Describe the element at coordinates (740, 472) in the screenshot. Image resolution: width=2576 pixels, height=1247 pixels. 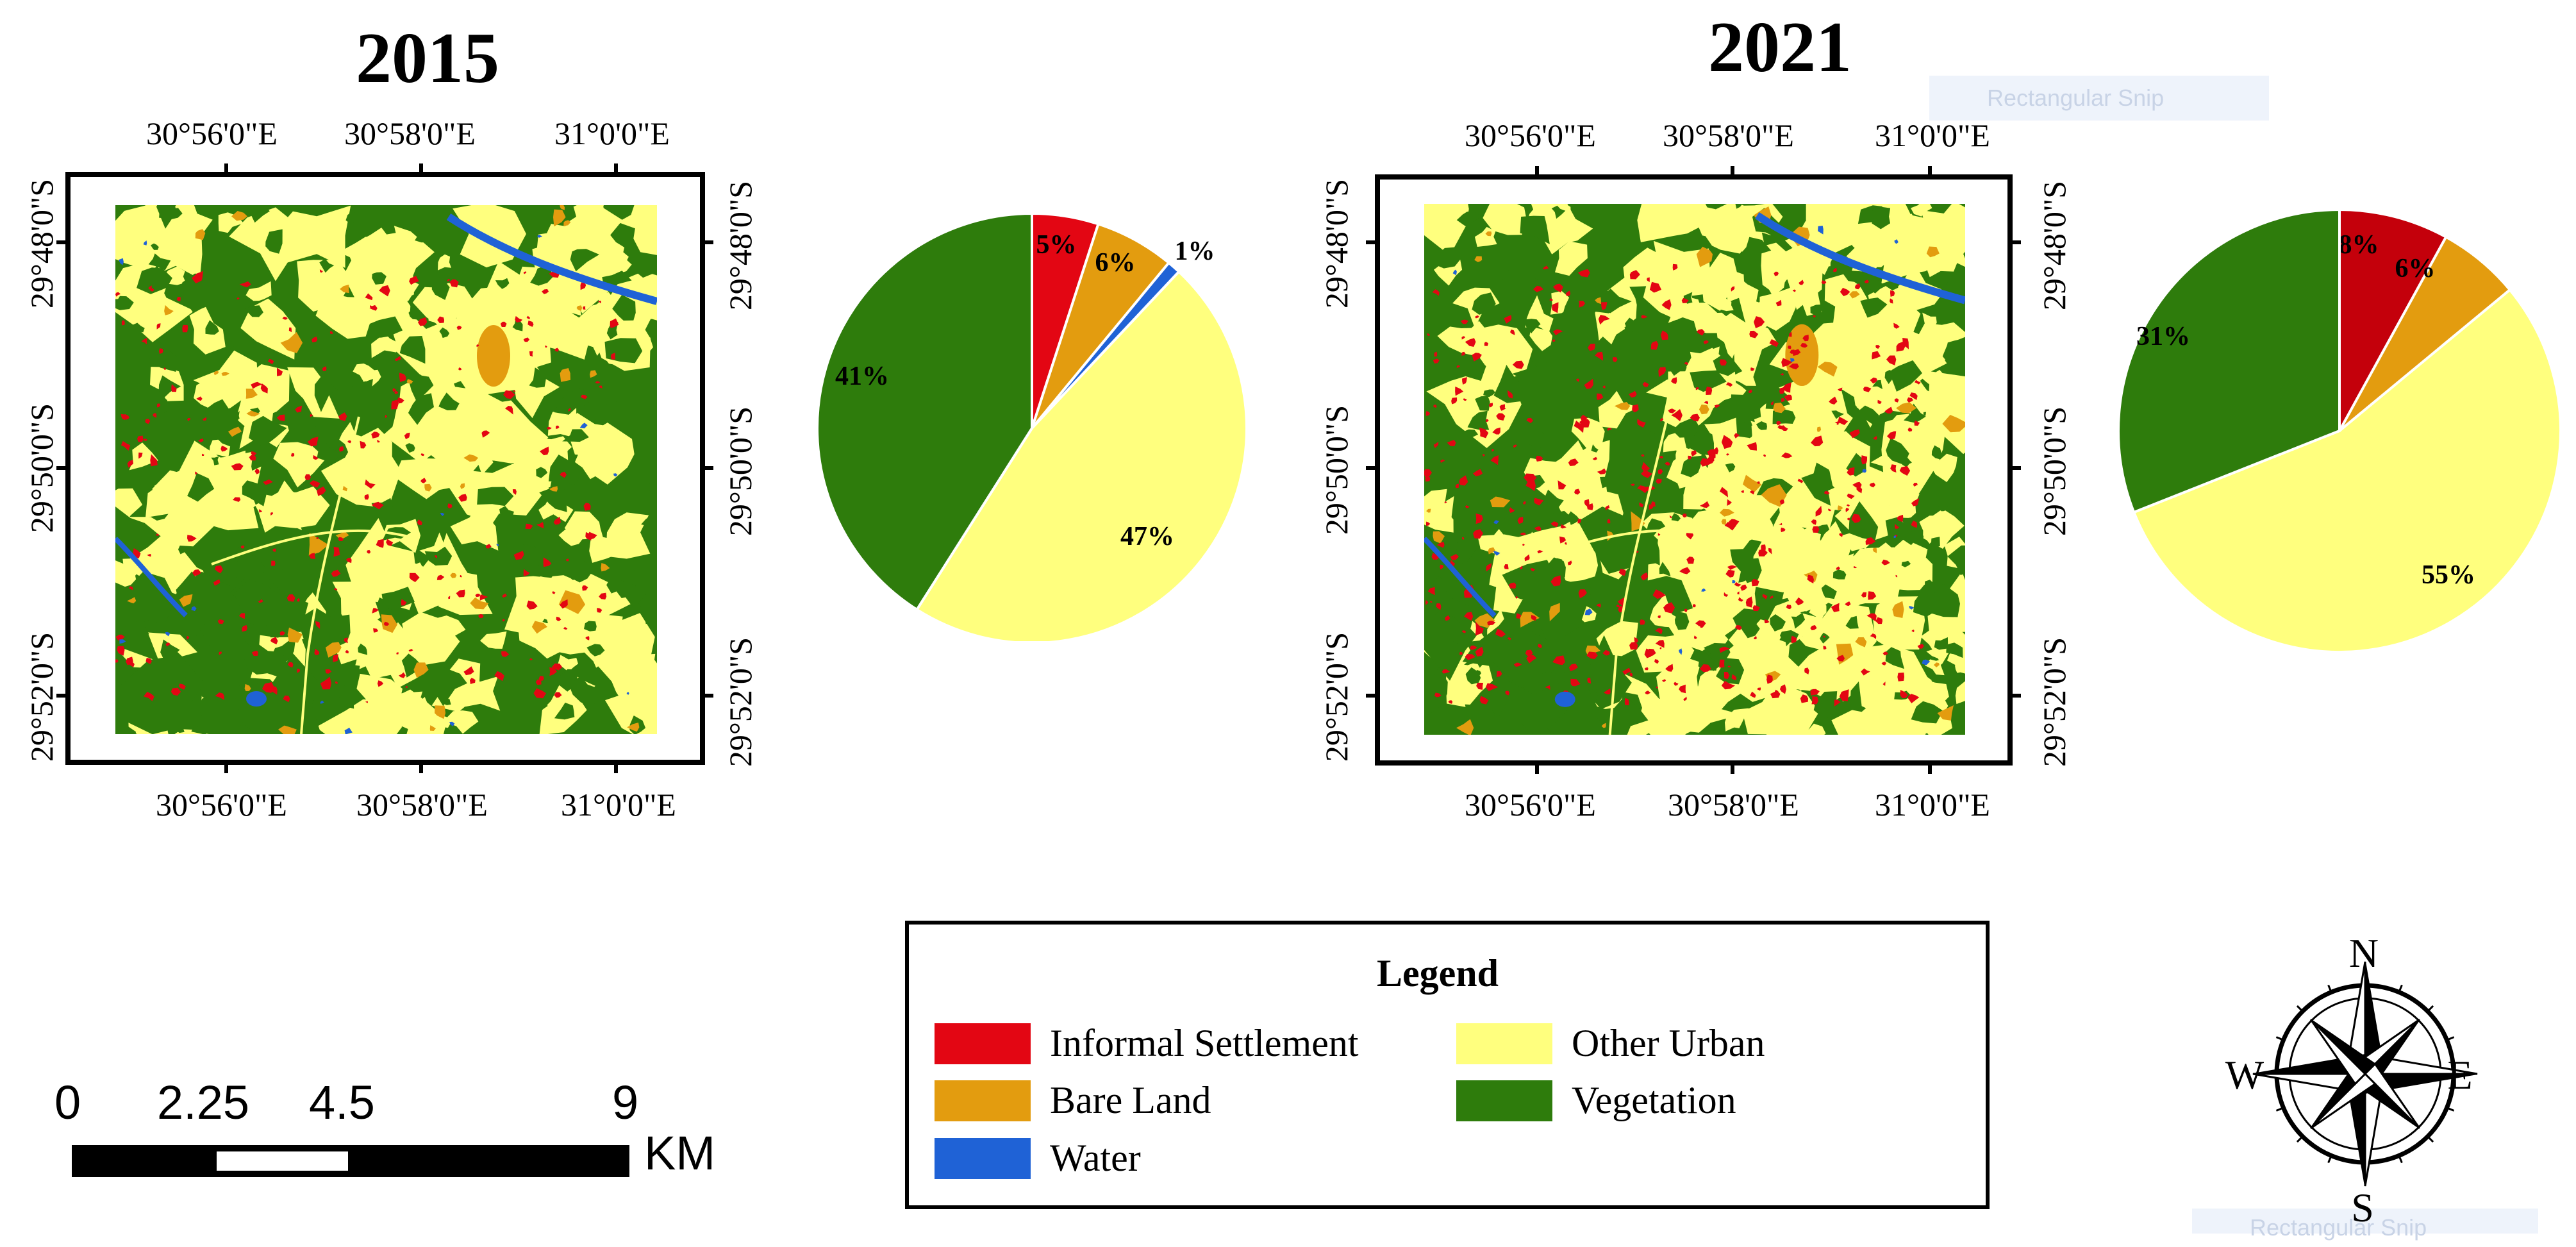
I see `map-2015-lat-right-2: 29°50'0"S` at that location.